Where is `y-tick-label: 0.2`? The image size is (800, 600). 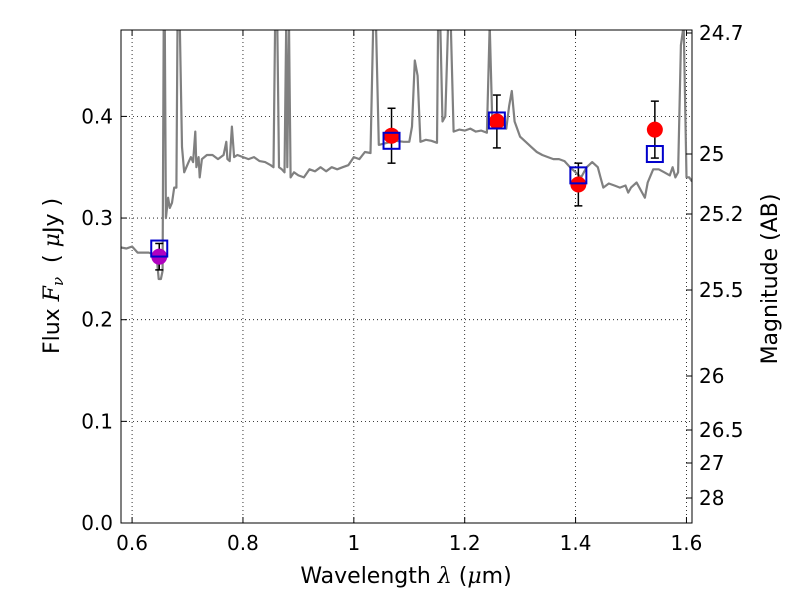 y-tick-label: 0.2 is located at coordinates (97, 320).